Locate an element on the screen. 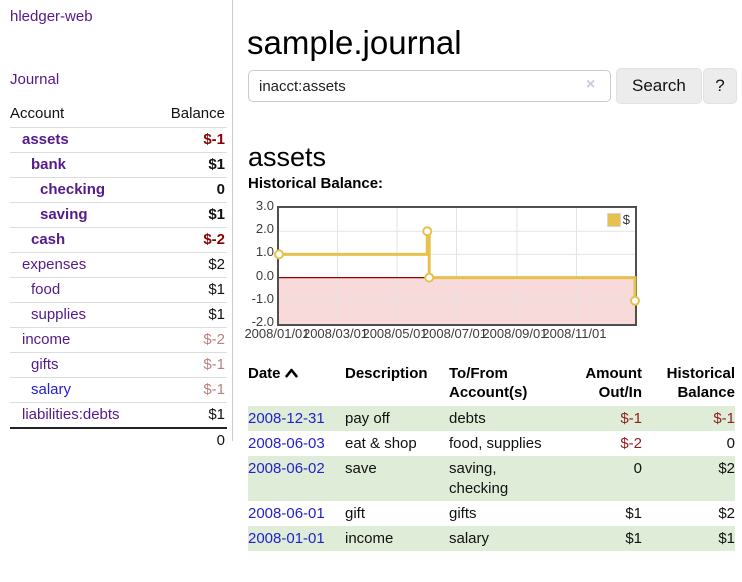 The image size is (742, 582). register-date-cell: 2008-06-01 is located at coordinates (296, 513).